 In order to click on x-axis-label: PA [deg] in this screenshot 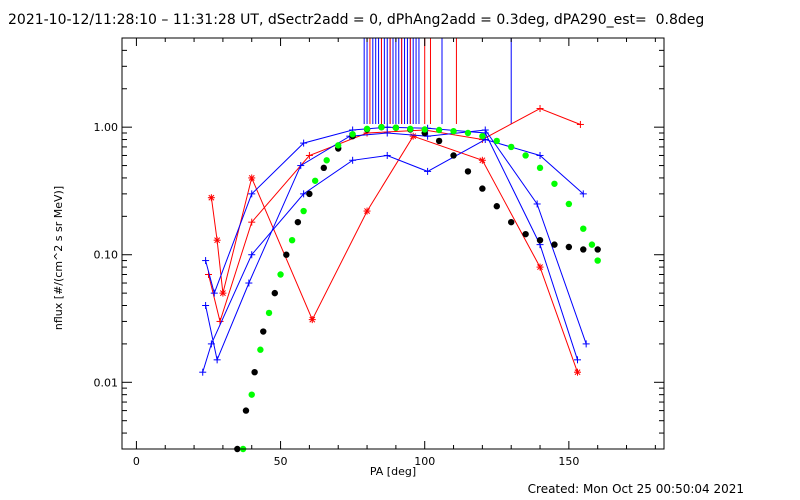, I will do `click(393, 471)`.